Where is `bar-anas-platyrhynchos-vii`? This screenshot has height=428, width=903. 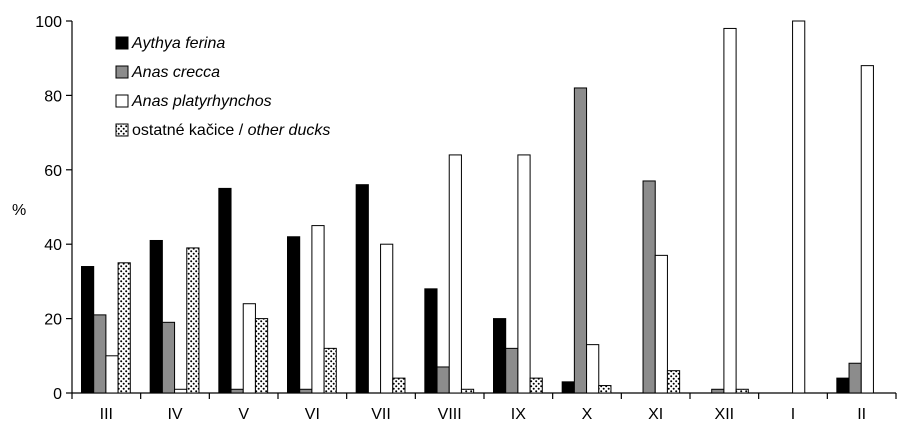
bar-anas-platyrhynchos-vii is located at coordinates (387, 318).